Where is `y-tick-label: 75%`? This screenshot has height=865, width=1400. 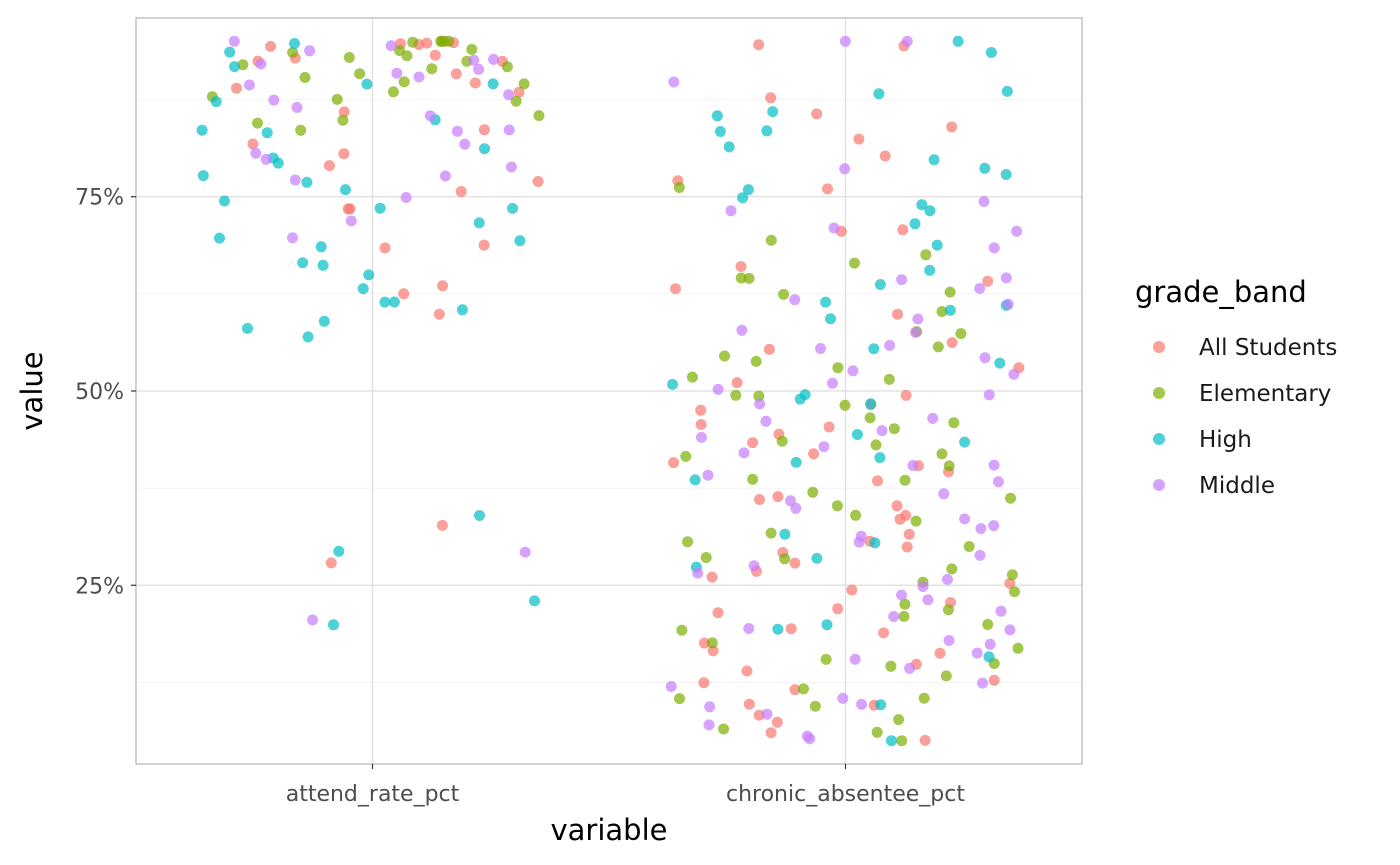 y-tick-label: 75% is located at coordinates (99, 198).